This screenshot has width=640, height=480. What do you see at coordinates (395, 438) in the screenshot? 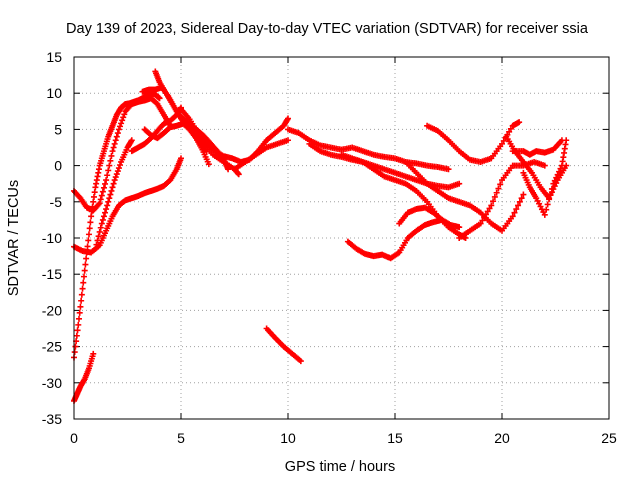
I see `x-tick-label: 15` at bounding box center [395, 438].